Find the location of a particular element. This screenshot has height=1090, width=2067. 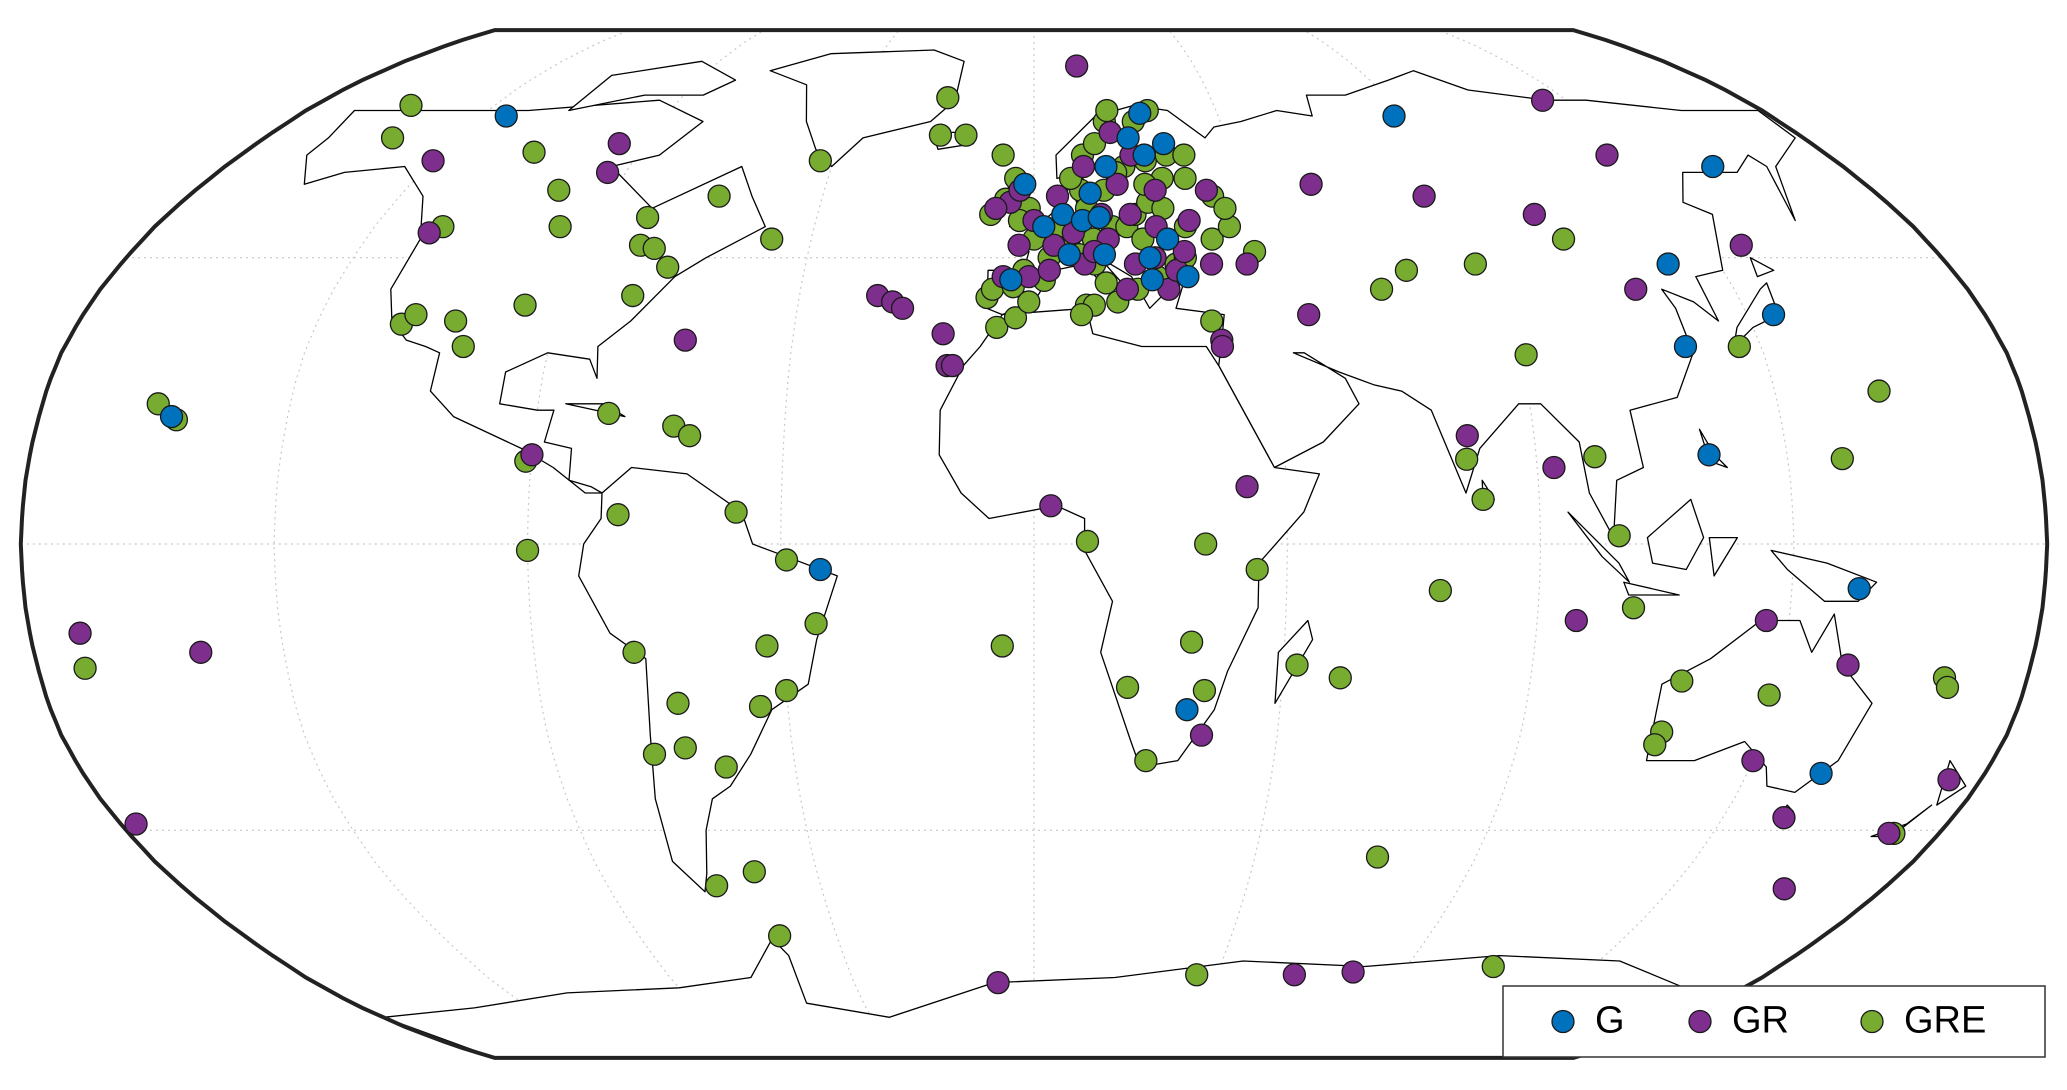

legend-marker is located at coordinates (1700, 1021).